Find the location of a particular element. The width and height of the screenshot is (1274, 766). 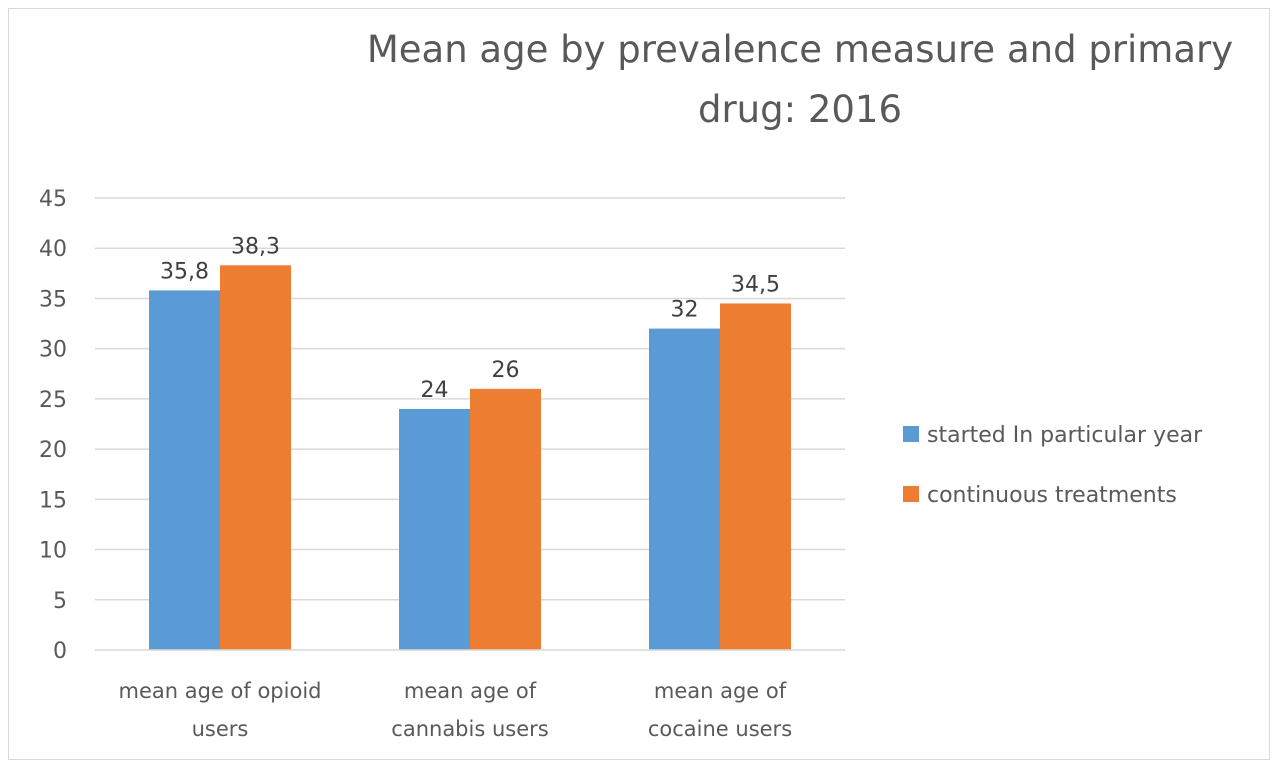

y-tick-label: 15 is located at coordinates (53, 500).